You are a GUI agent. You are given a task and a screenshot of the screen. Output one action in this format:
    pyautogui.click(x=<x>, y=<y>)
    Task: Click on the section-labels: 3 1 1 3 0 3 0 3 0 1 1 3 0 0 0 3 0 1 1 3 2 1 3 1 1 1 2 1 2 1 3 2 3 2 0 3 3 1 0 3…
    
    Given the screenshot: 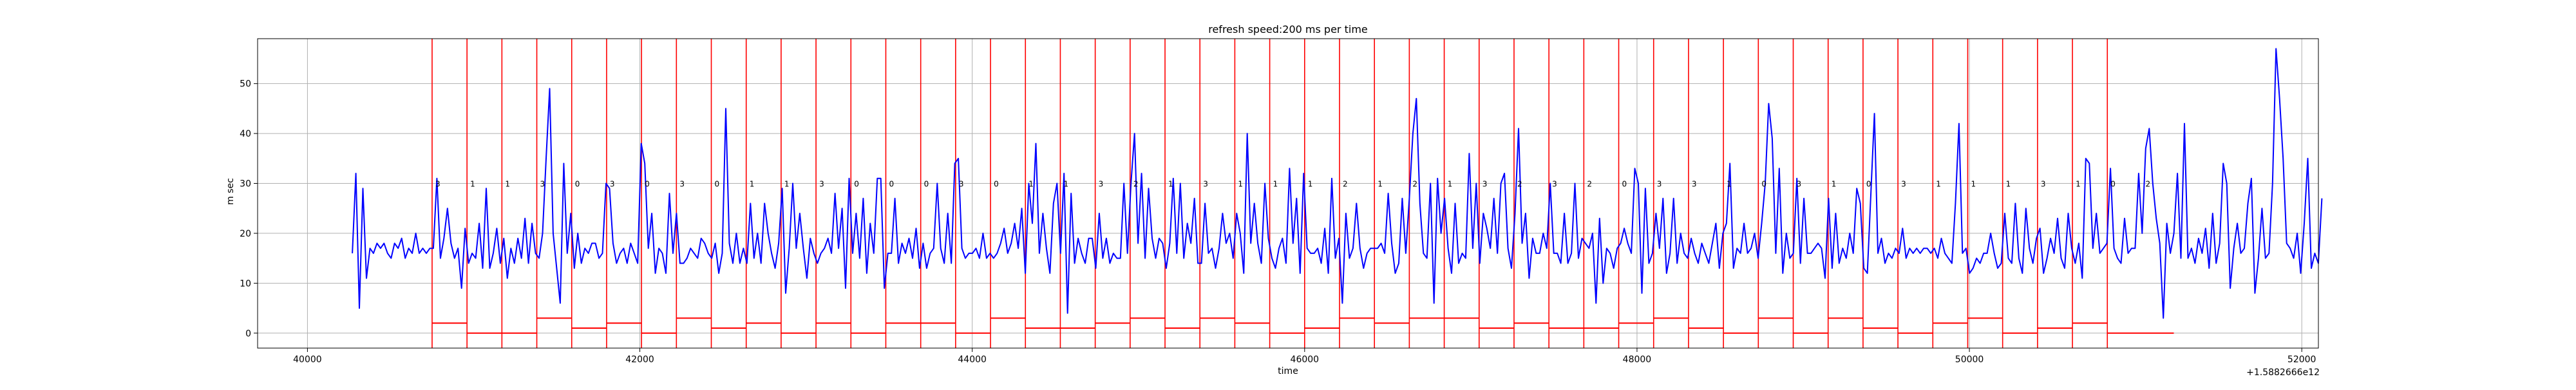 What is the action you would take?
    pyautogui.click(x=1292, y=184)
    